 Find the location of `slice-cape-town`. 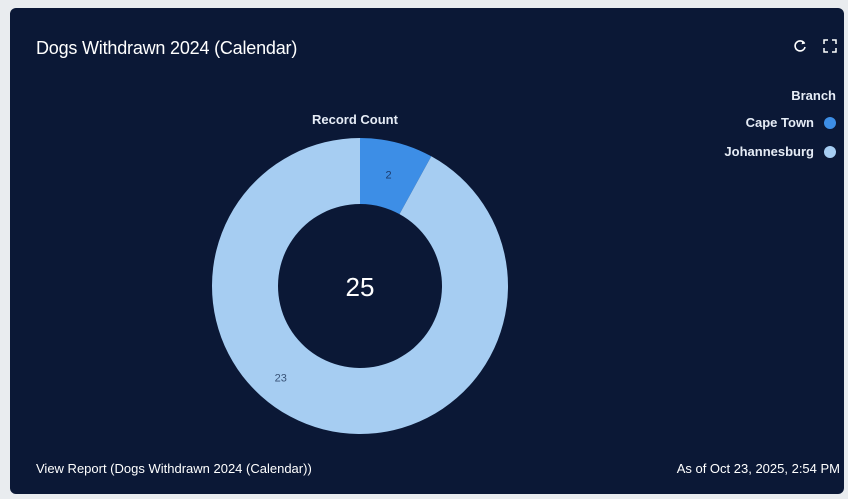

slice-cape-town is located at coordinates (396, 176).